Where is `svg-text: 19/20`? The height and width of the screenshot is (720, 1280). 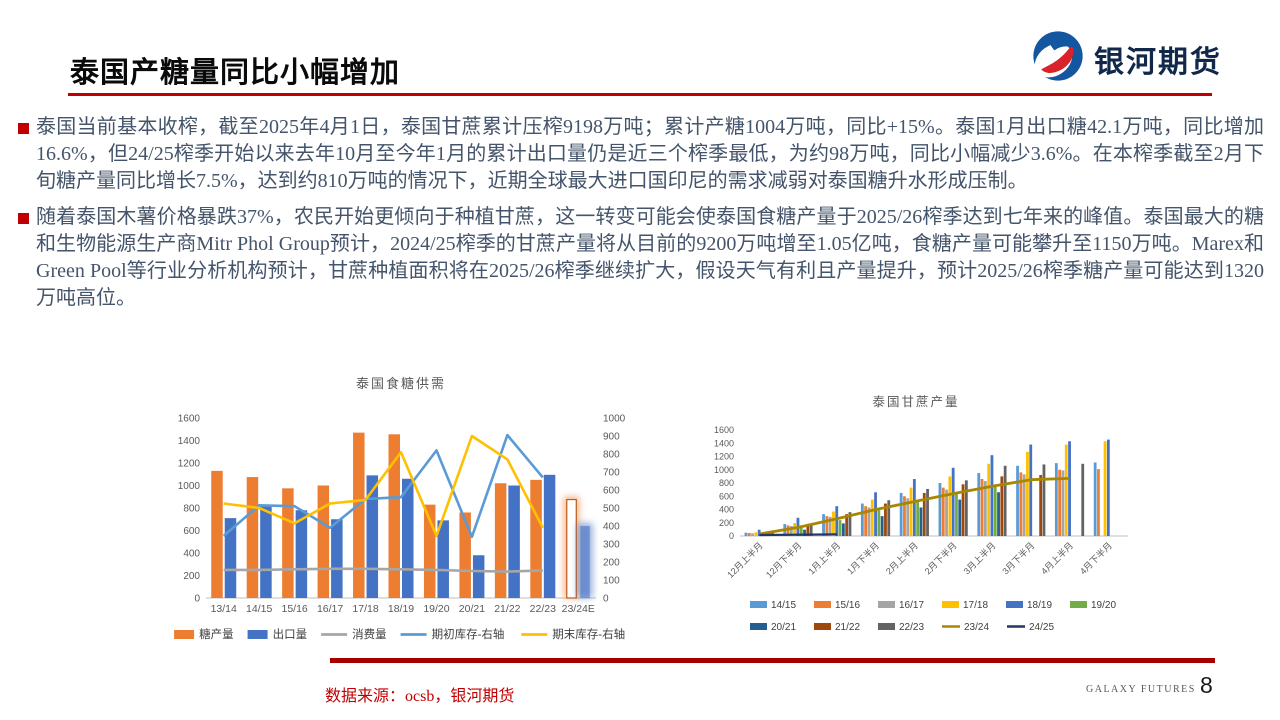 svg-text: 19/20 is located at coordinates (1103, 605).